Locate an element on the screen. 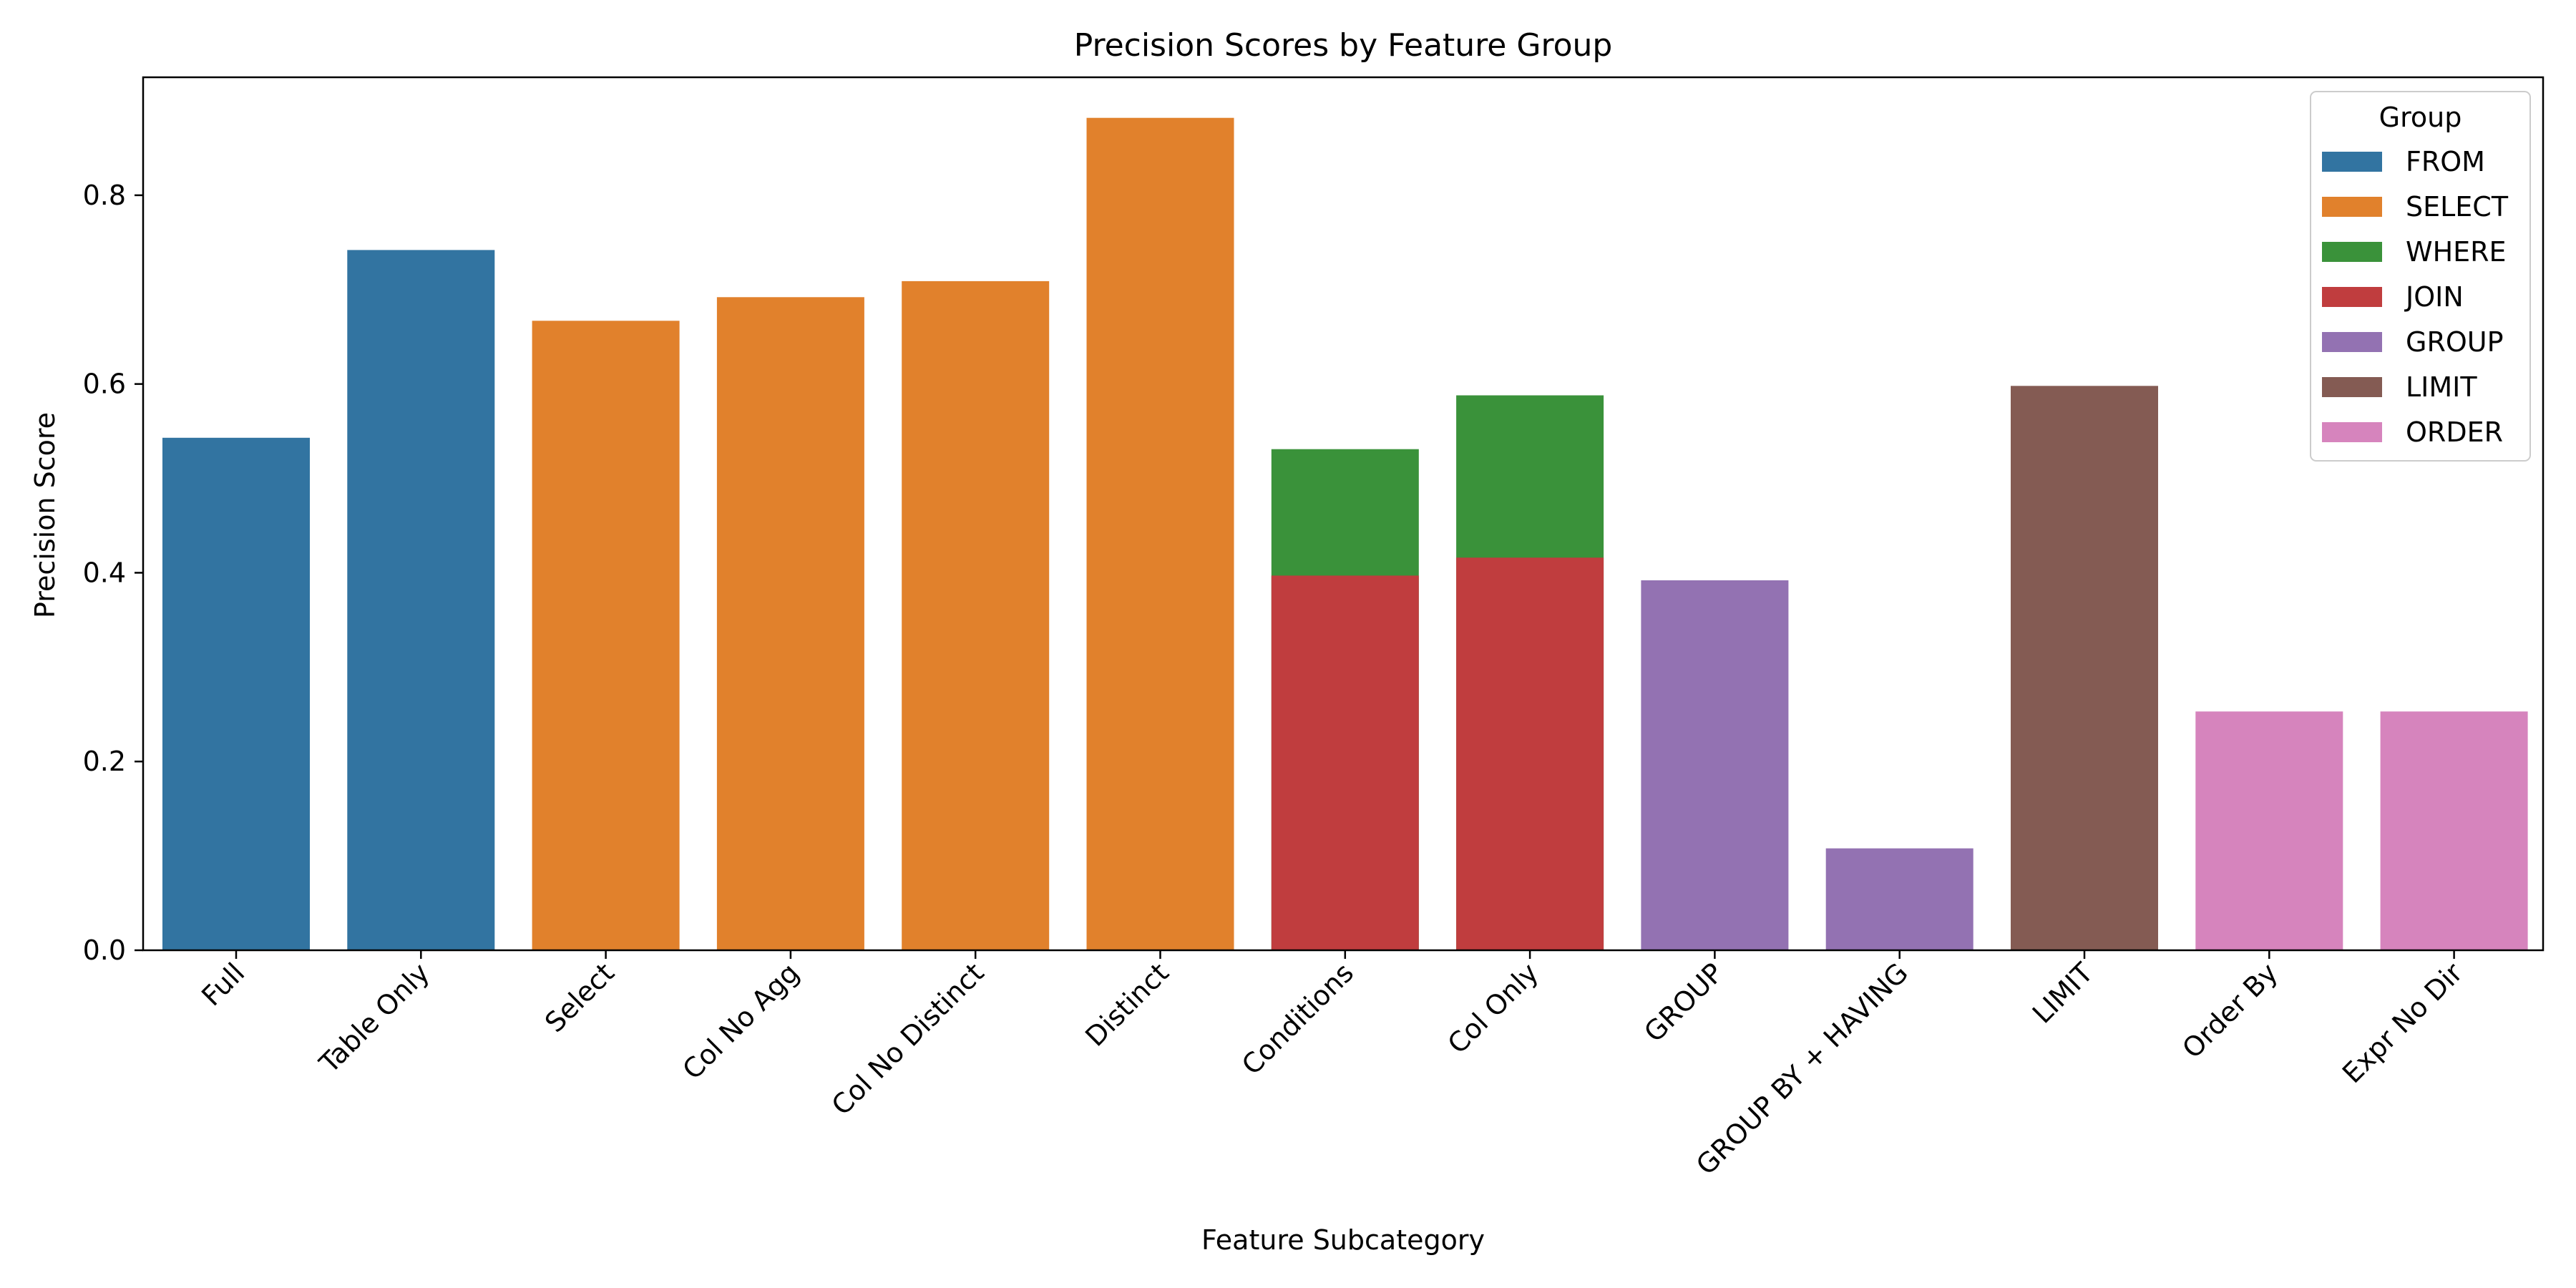  chart-title: Precision Scores by Feature Group is located at coordinates (1343, 45).